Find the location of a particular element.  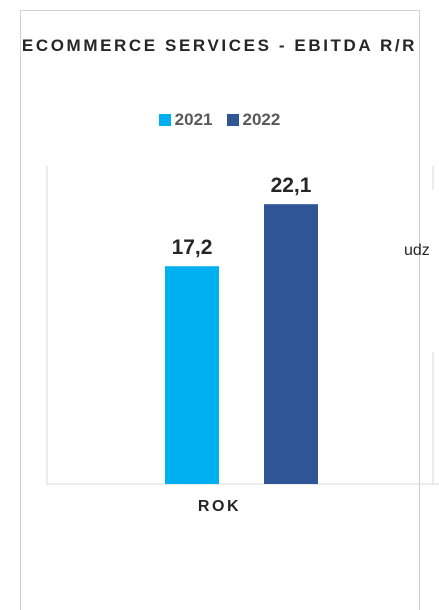

legend-item-2022: 2022 is located at coordinates (253, 120).